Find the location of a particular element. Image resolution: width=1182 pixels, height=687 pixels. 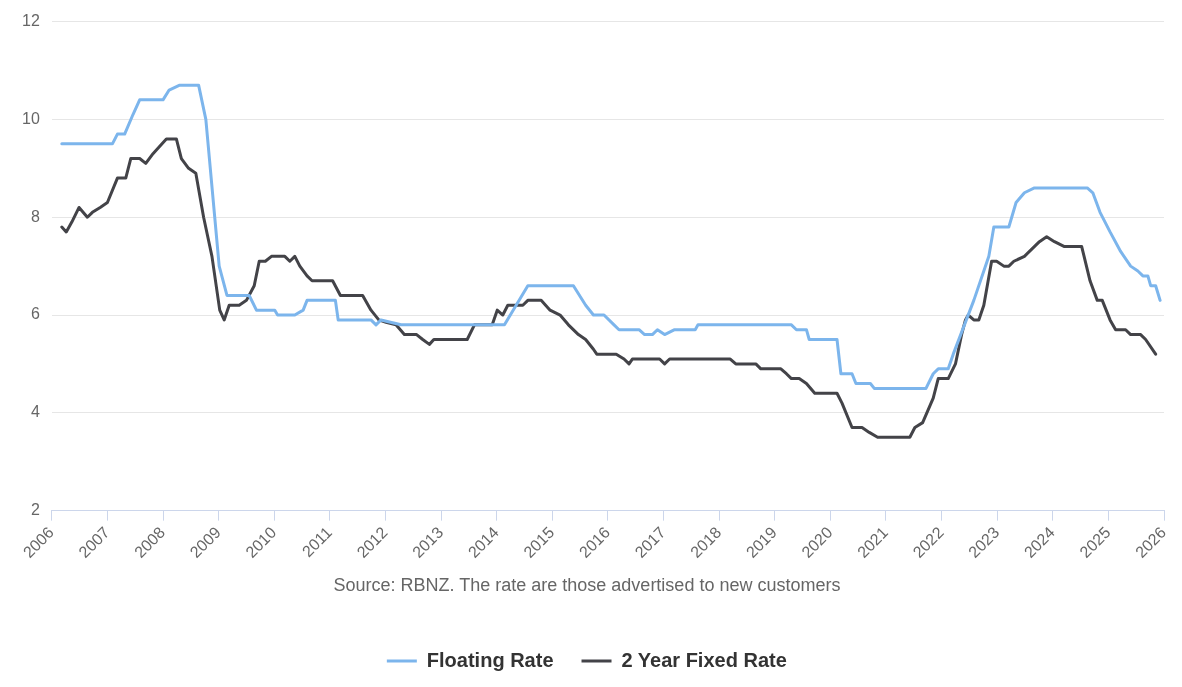

legend-label: Floating Rate is located at coordinates (490, 659).